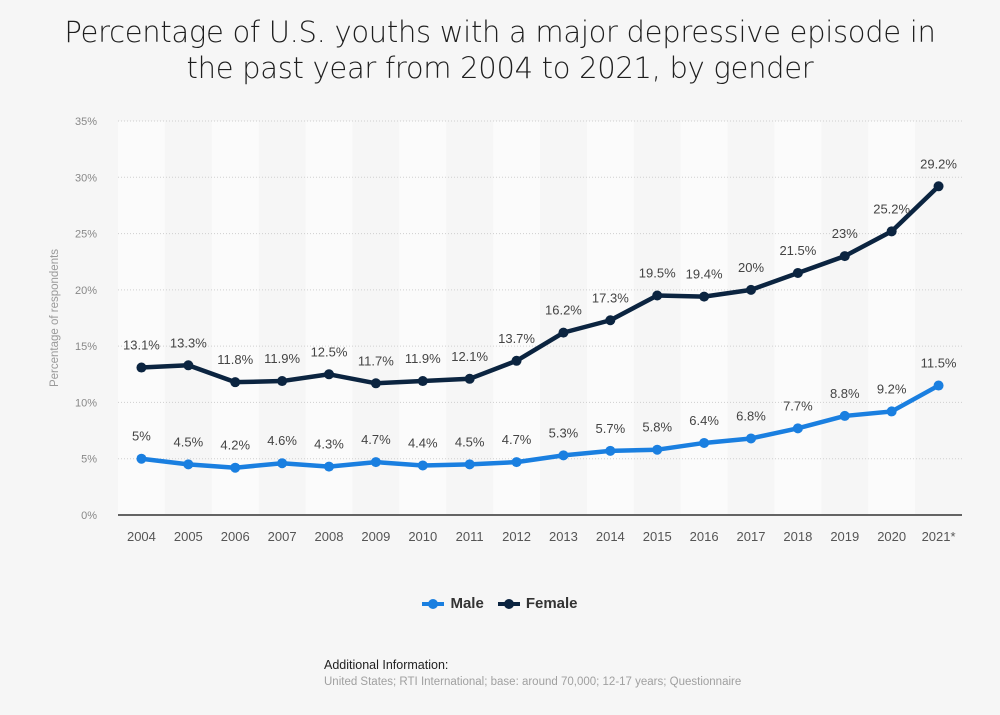 This screenshot has height=715, width=1000. What do you see at coordinates (86, 122) in the screenshot?
I see `y-tick-label: 35%` at bounding box center [86, 122].